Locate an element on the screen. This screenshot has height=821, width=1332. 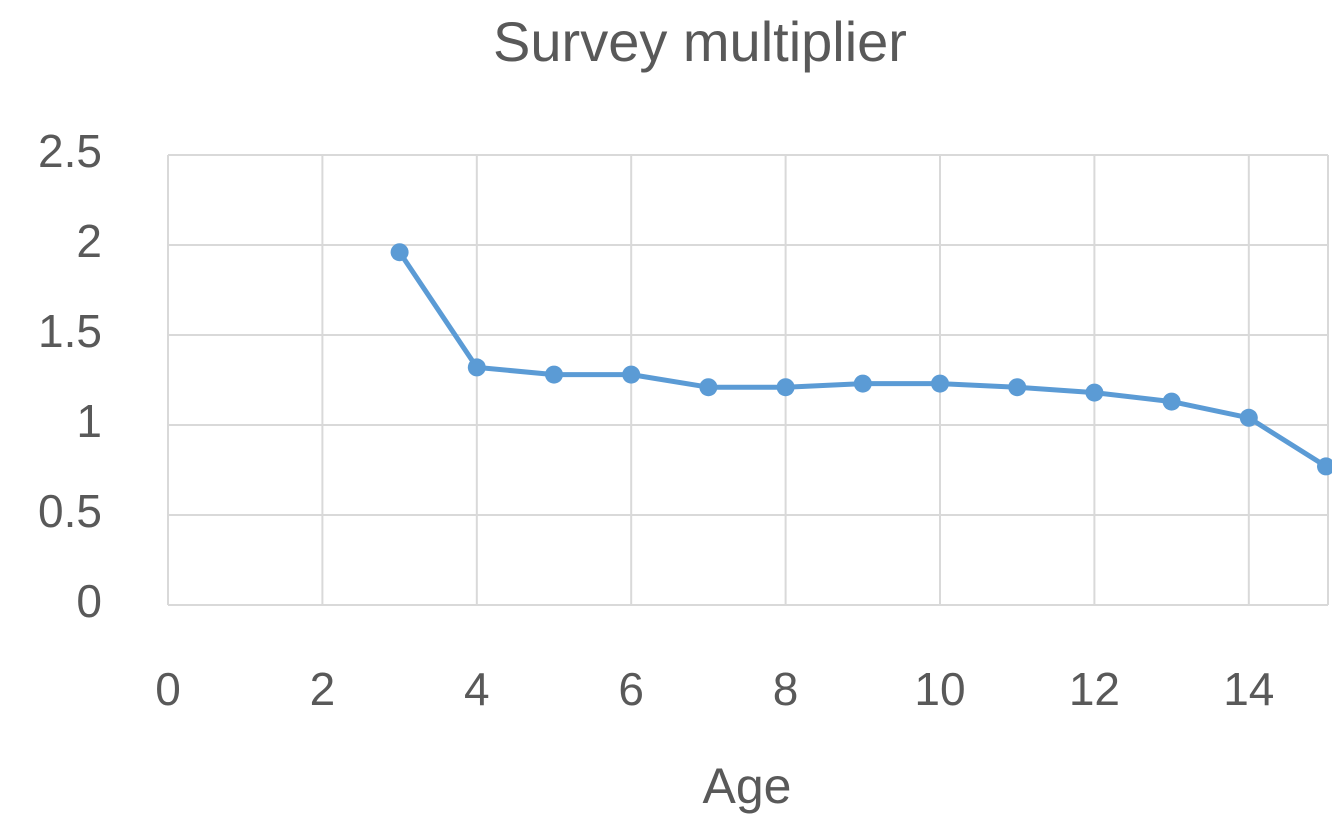
y-tick-label: 0.5 is located at coordinates (70, 511).